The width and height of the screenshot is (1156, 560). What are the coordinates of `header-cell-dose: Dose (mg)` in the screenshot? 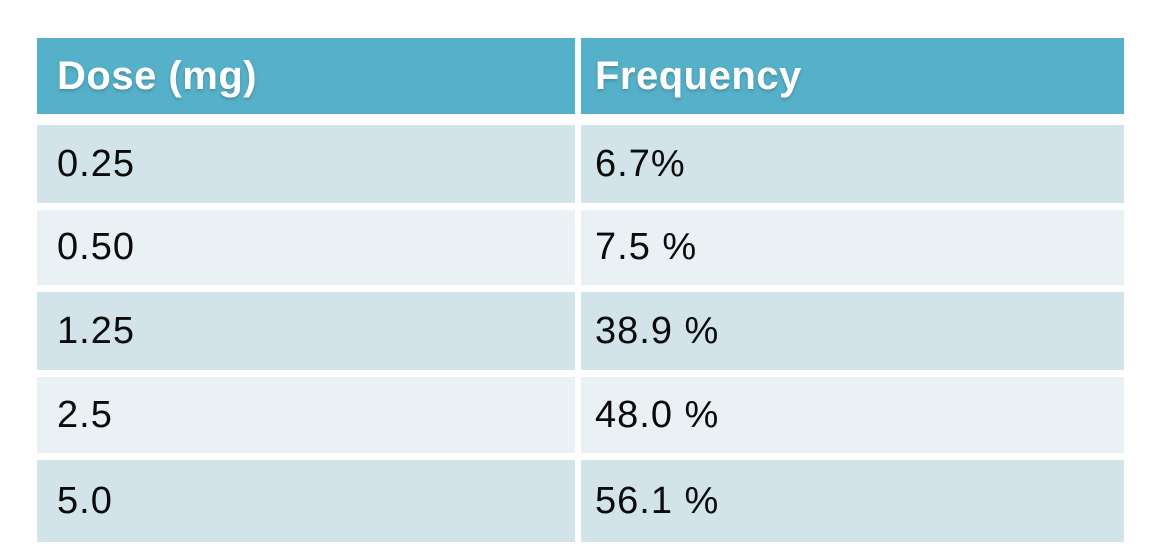 It's located at (306, 76).